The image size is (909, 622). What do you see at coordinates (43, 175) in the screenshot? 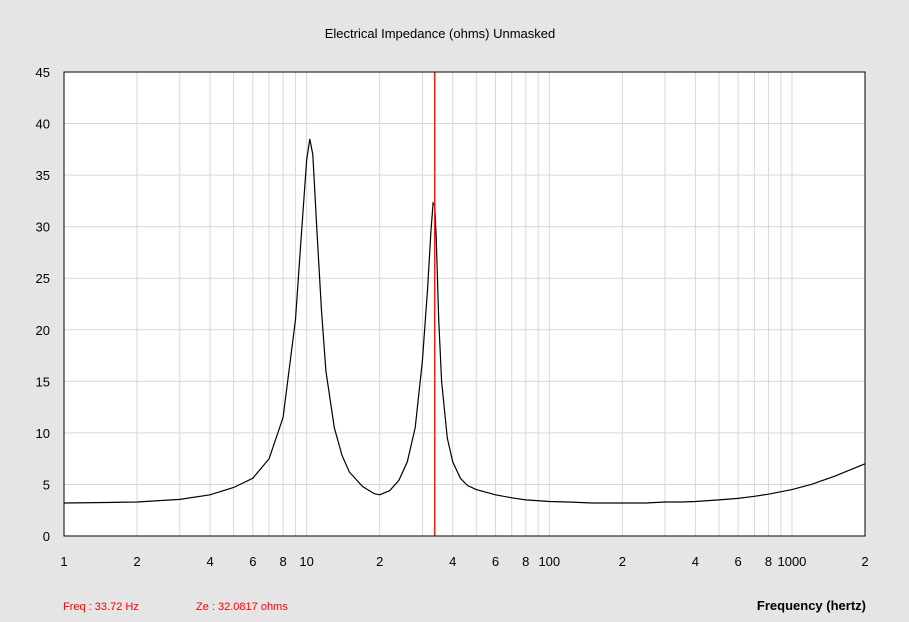
I see `y-tick-label: 35` at bounding box center [43, 175].